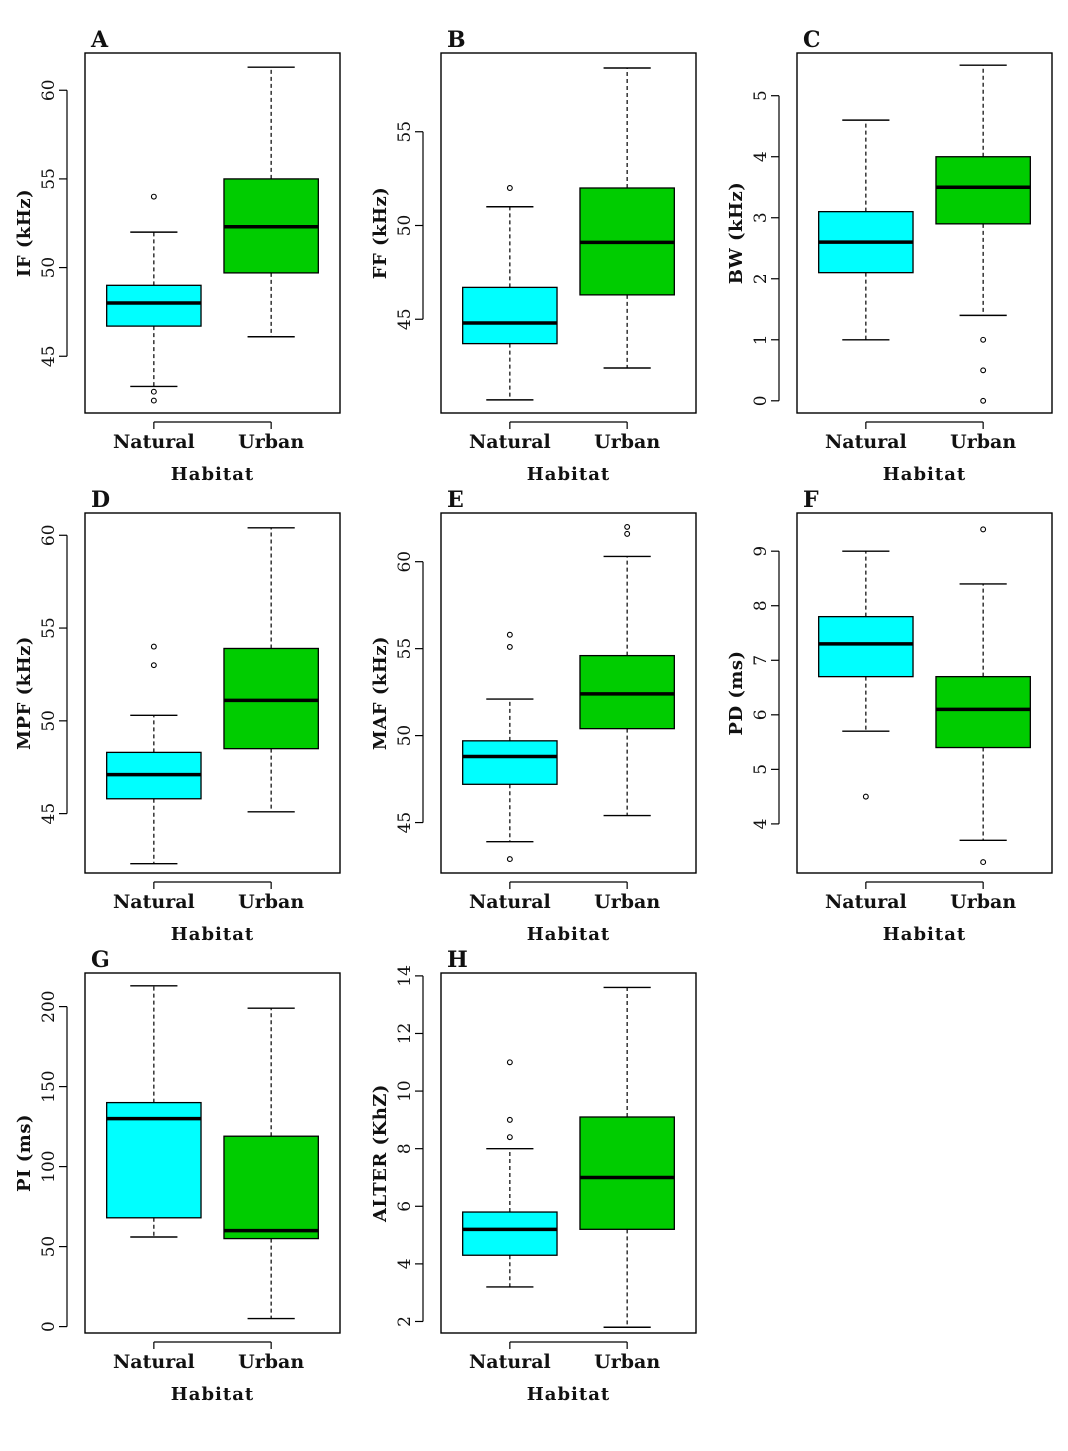 The image size is (1068, 1451). What do you see at coordinates (405, 976) in the screenshot?
I see `y-tick-label: 14` at bounding box center [405, 976].